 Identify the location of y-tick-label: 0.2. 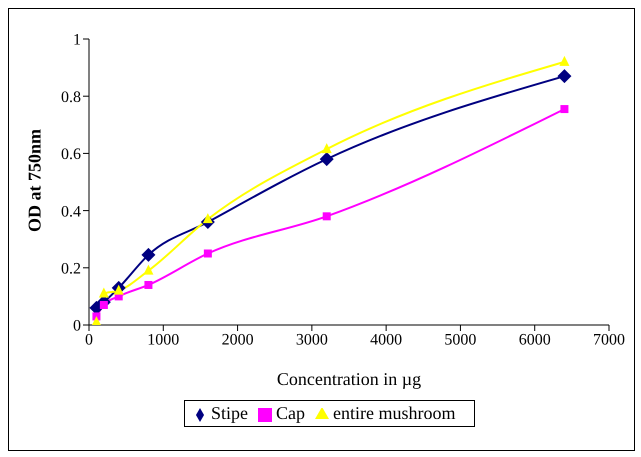
(71, 269).